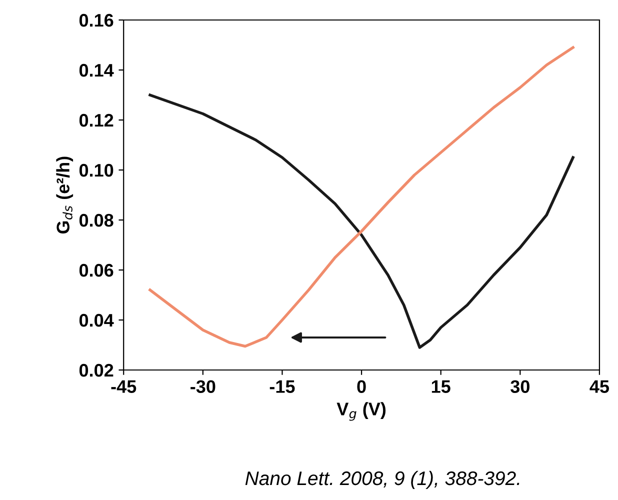 Image resolution: width=618 pixels, height=500 pixels. Describe the element at coordinates (361, 411) in the screenshot. I see `x-axis-title: V$_{g}$ (V)` at that location.